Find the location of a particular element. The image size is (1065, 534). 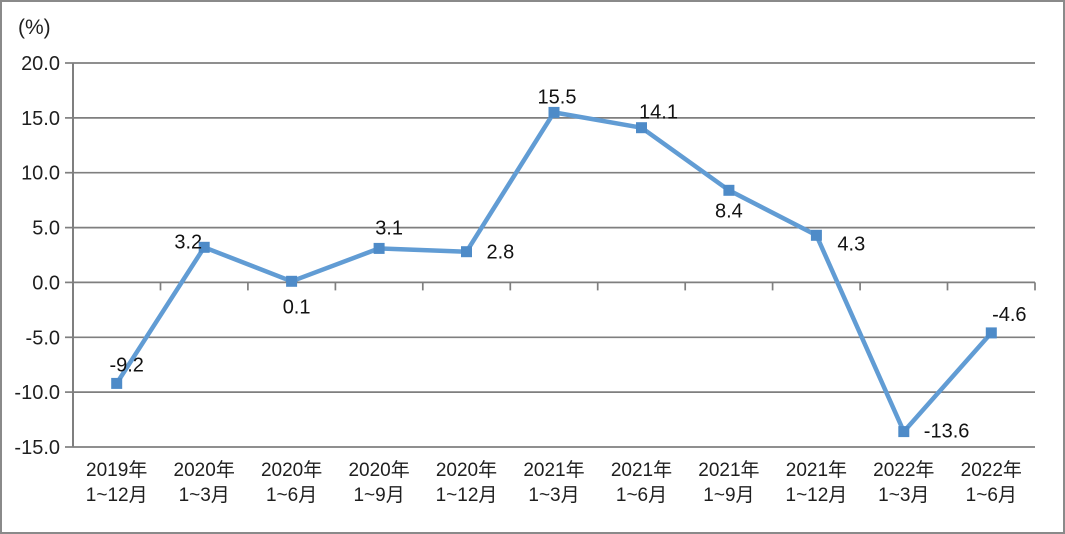

data-point-label: 3.1 is located at coordinates (389, 228).